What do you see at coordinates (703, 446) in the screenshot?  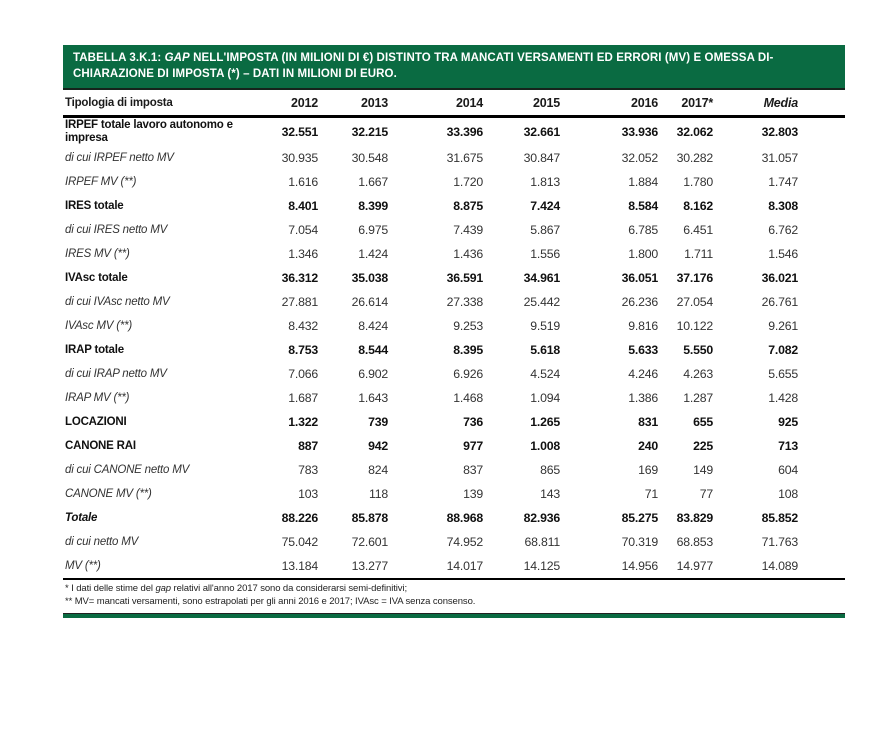 I see `cell-value: 225` at bounding box center [703, 446].